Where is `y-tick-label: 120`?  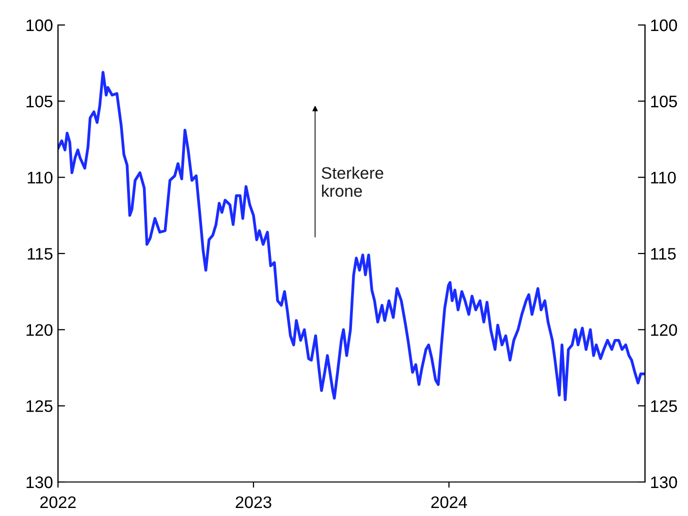
y-tick-label: 120 is located at coordinates (39, 330).